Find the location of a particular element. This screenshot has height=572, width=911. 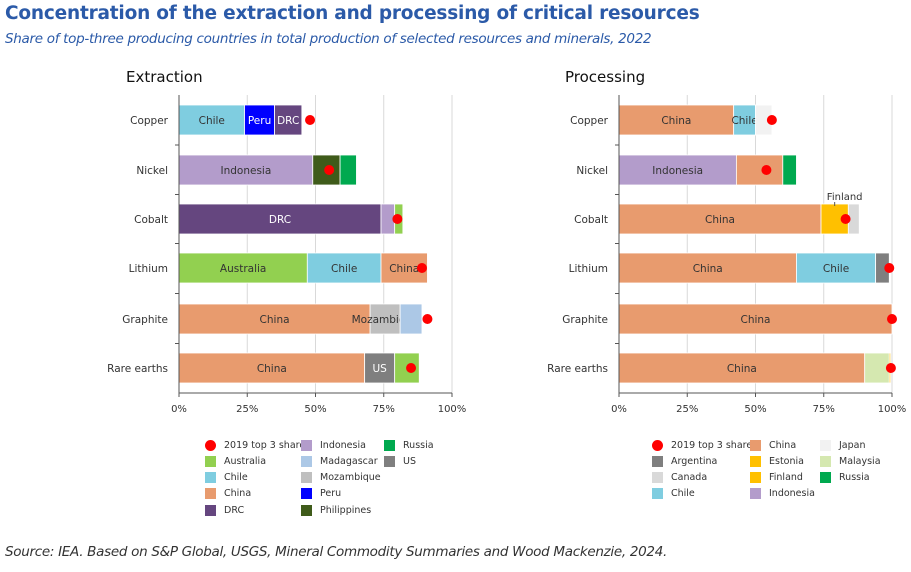

legend-label: 2019 top 3 share is located at coordinates (712, 445).